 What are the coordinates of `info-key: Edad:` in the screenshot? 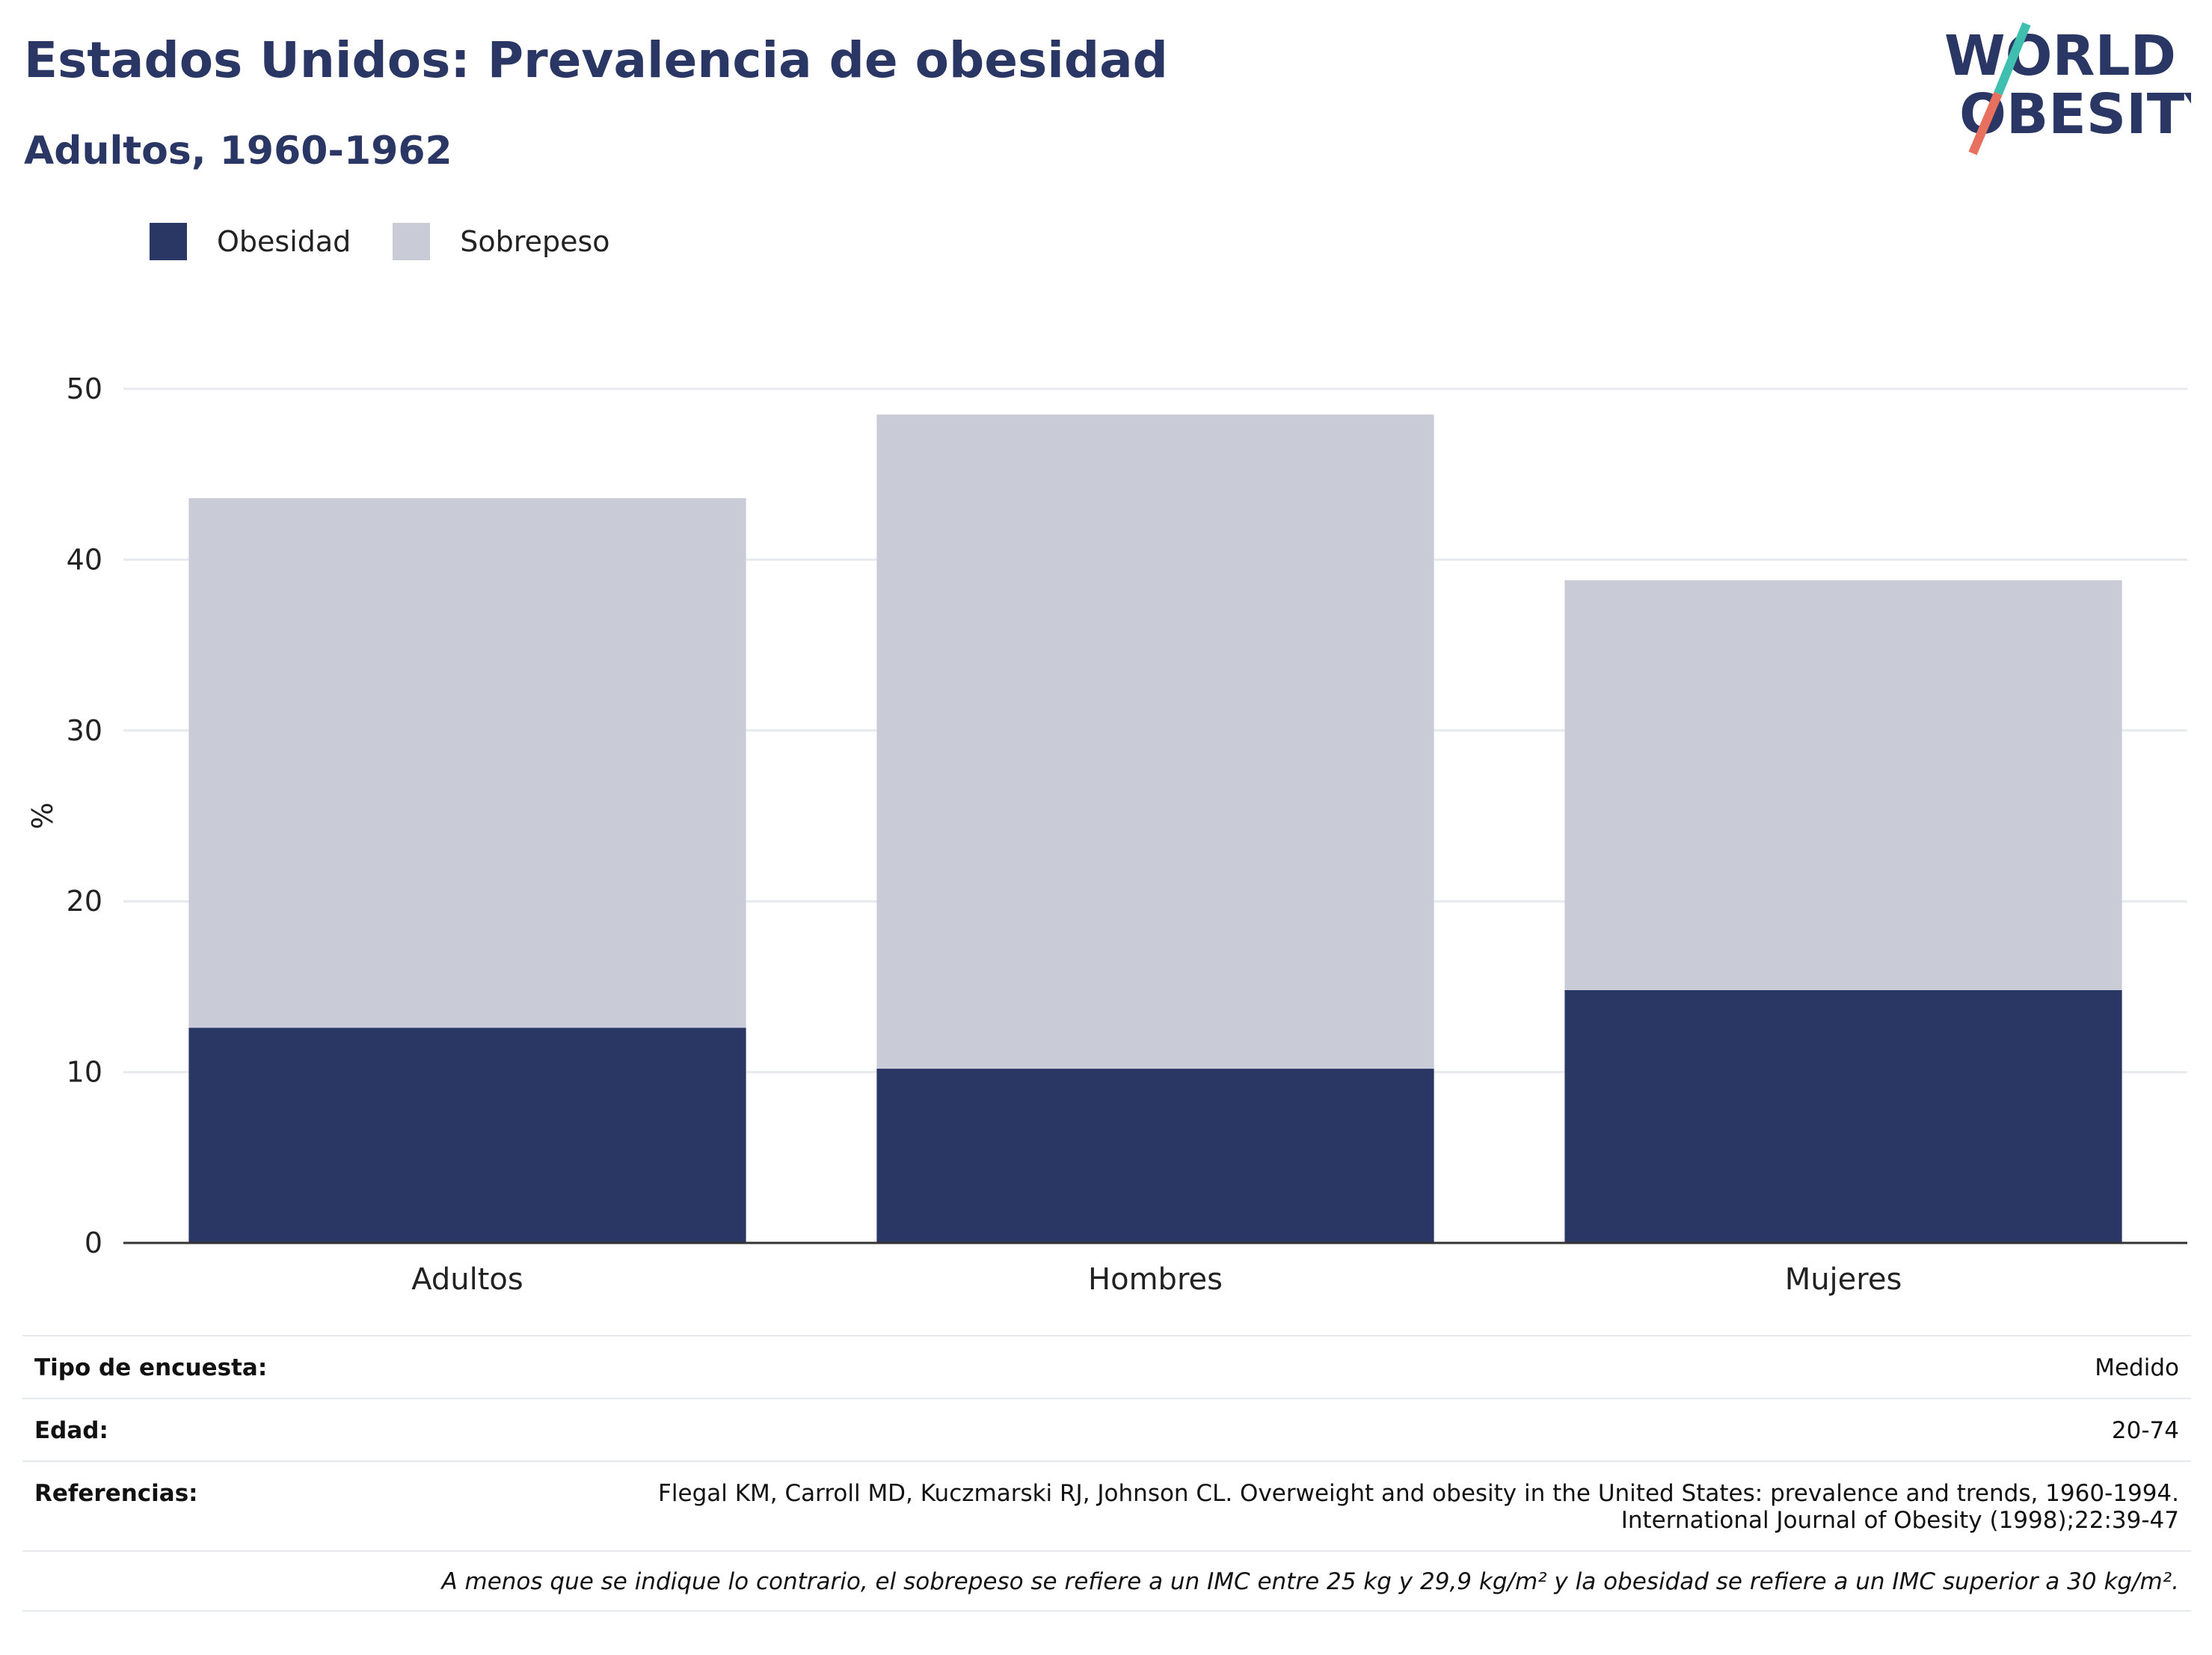 It's located at (71, 1430).